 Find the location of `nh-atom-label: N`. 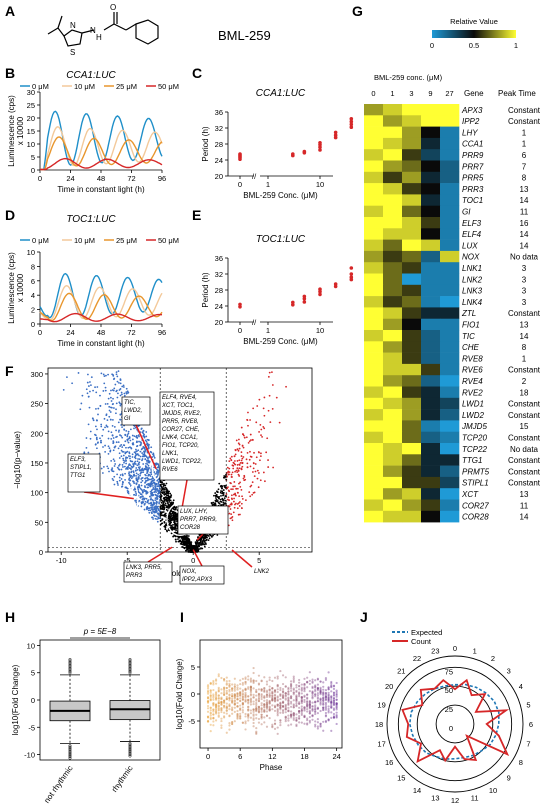

nh-atom-label: N is located at coordinates (93, 30).